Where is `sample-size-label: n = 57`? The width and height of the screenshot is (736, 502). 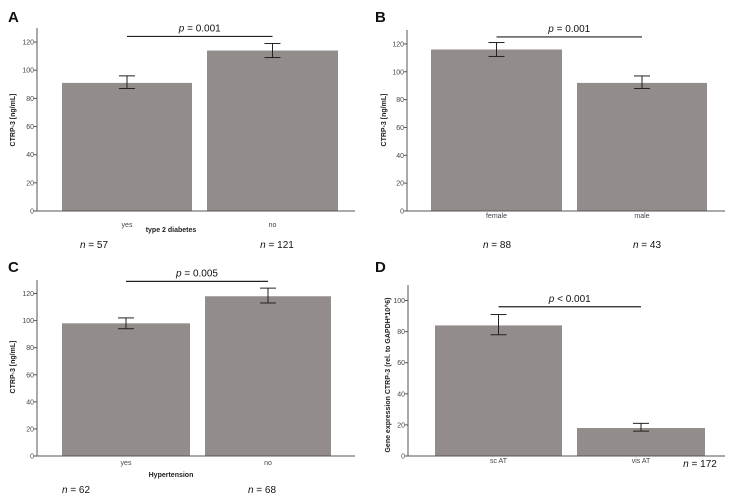 sample-size-label: n = 57 is located at coordinates (94, 245).